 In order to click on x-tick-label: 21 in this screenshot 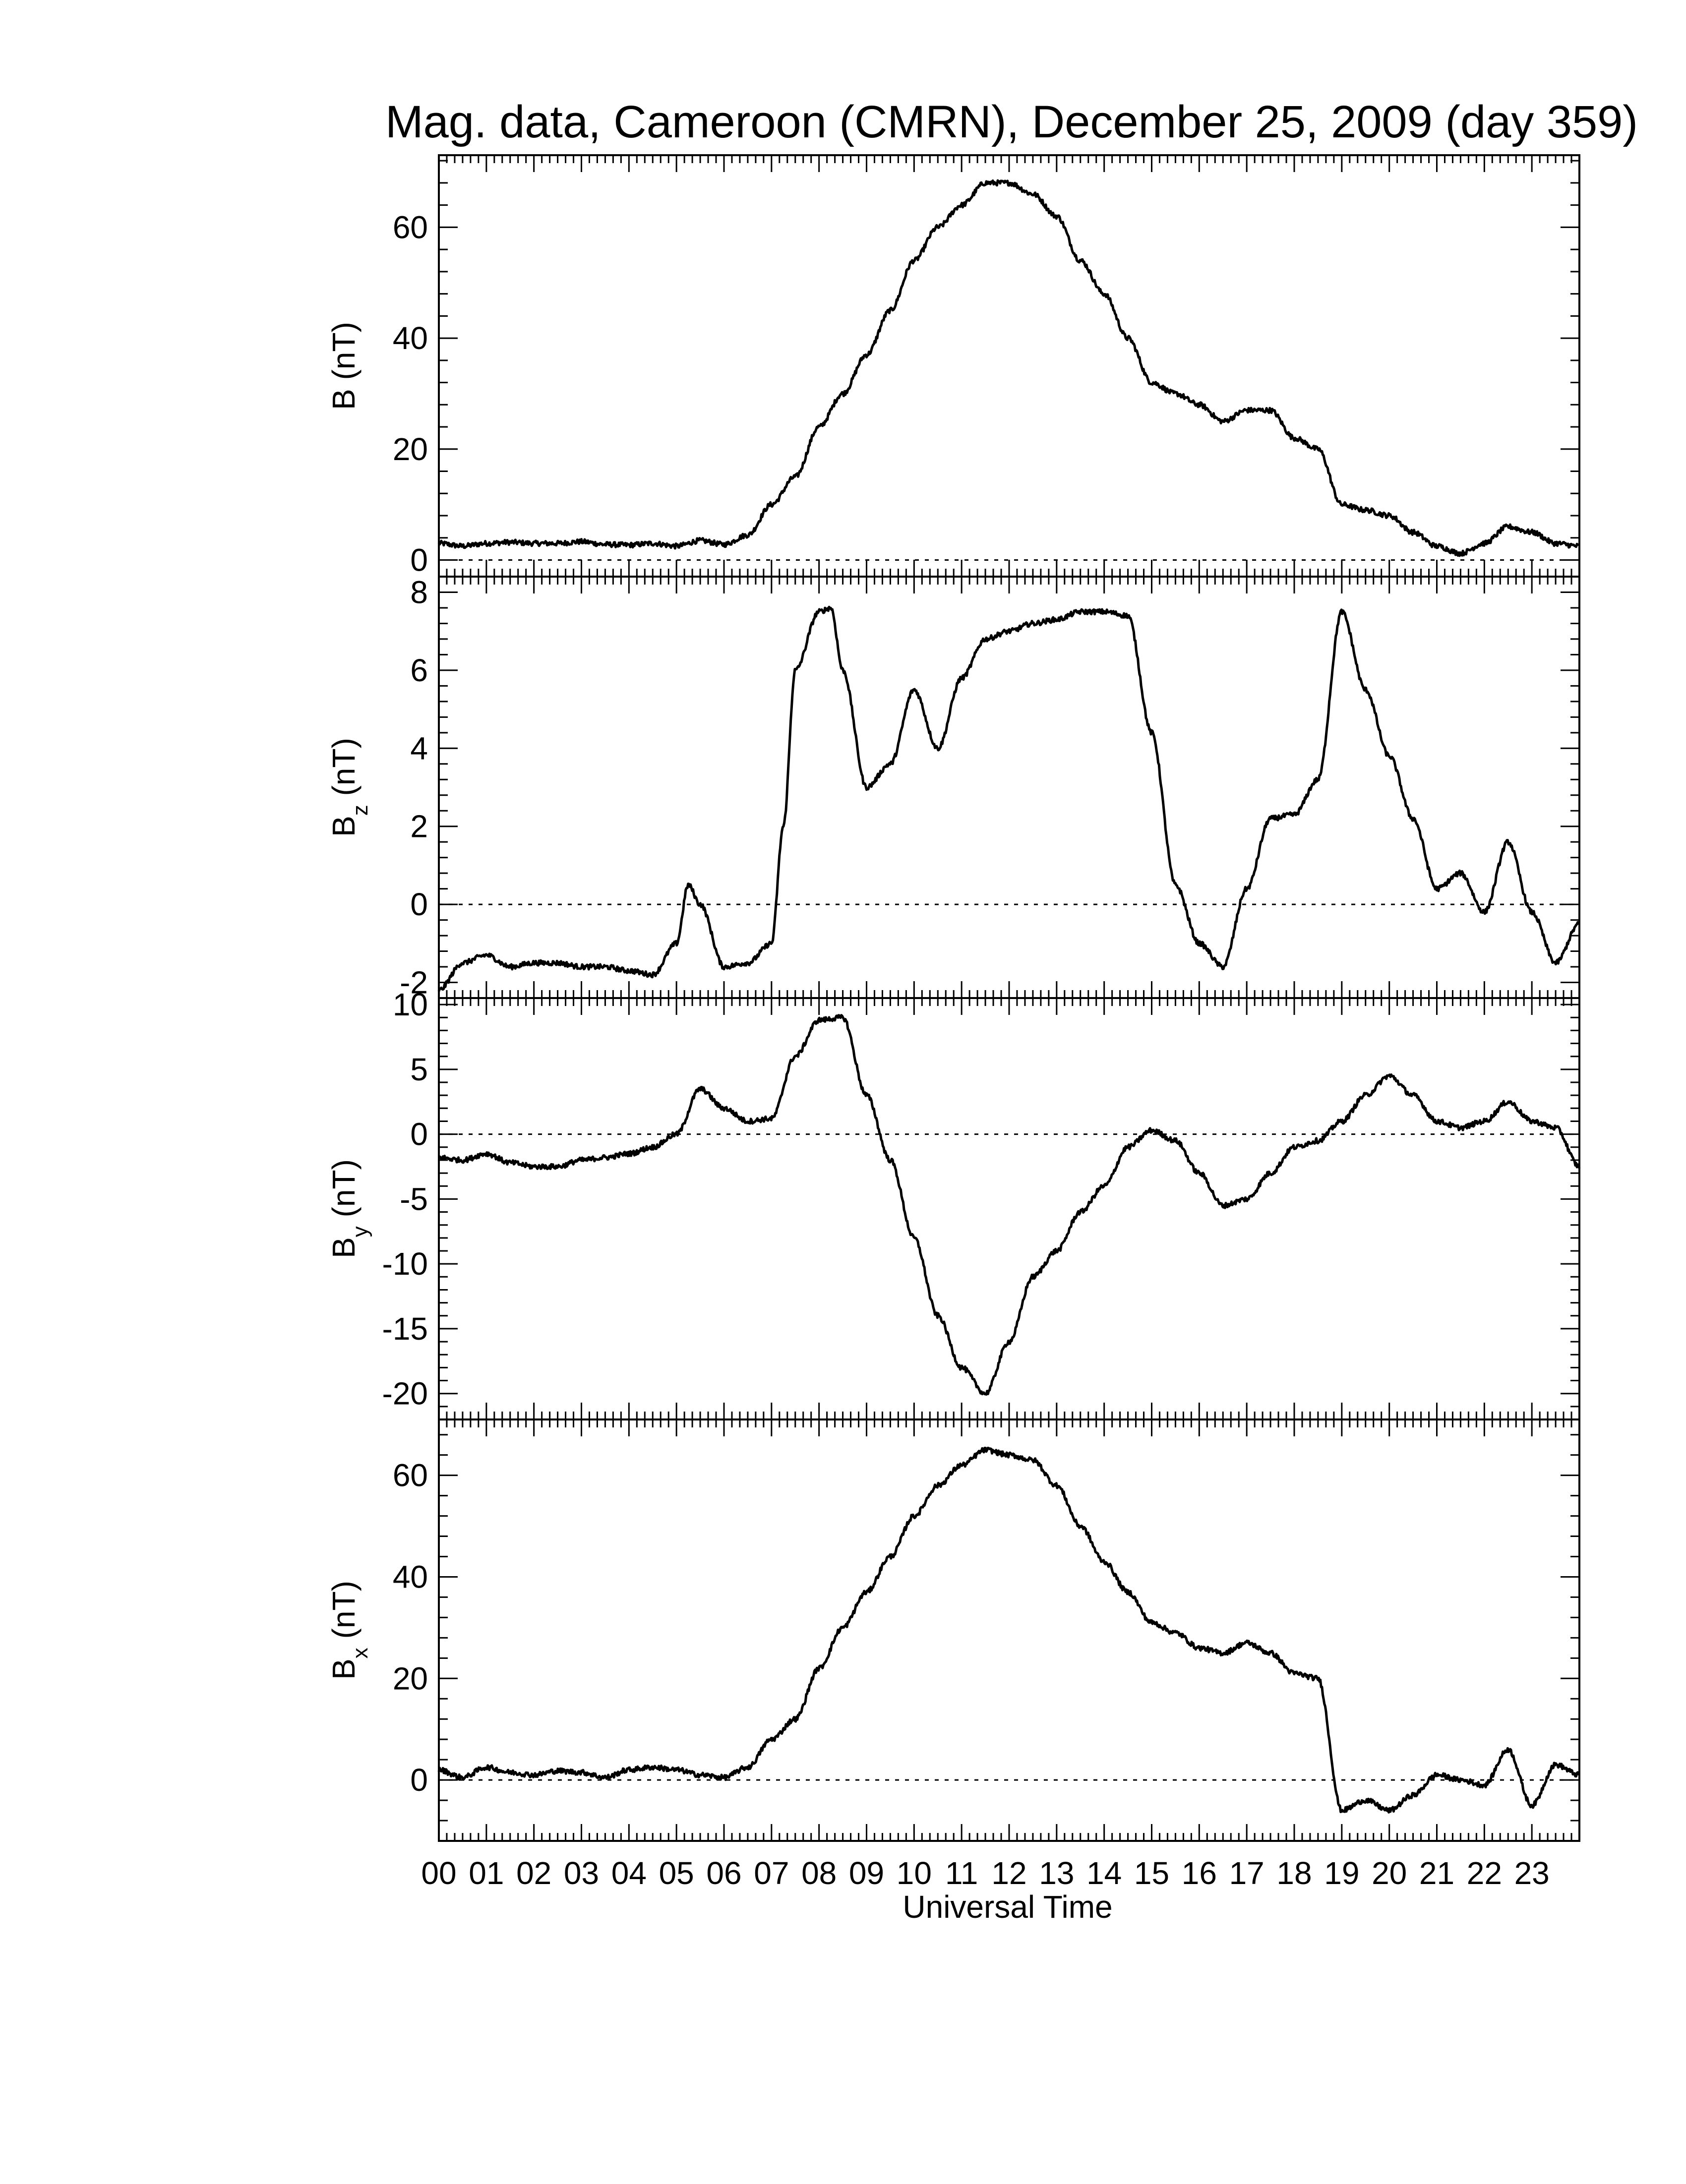, I will do `click(1437, 1873)`.